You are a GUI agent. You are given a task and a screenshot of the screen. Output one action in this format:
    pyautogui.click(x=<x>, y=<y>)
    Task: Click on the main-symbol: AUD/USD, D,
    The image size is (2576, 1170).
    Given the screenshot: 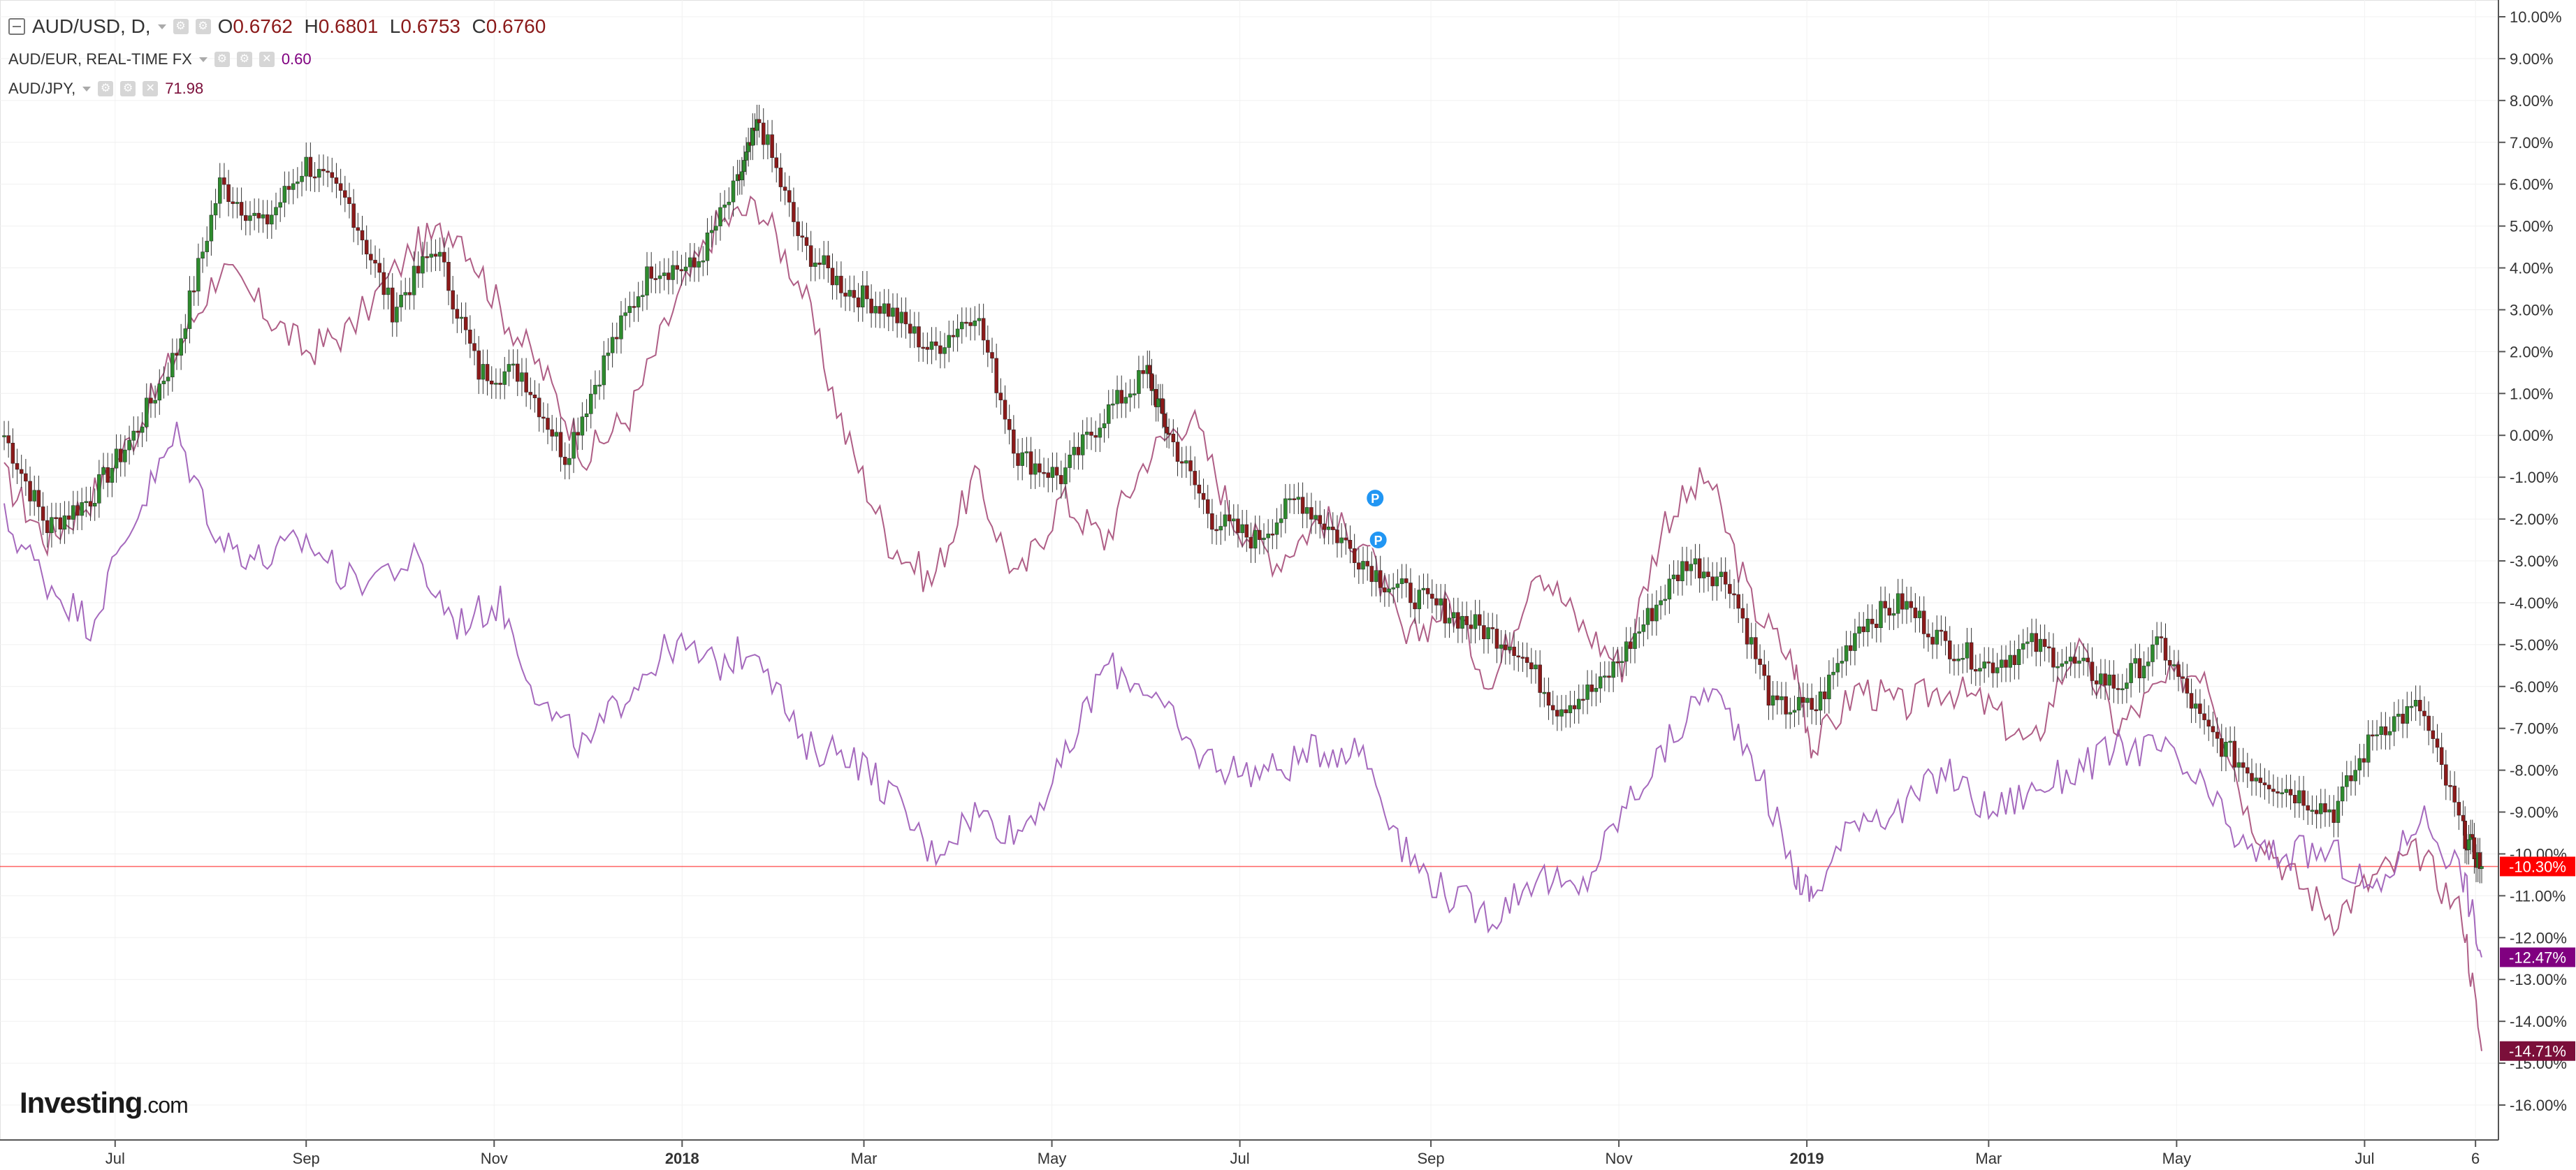 What is the action you would take?
    pyautogui.click(x=91, y=26)
    